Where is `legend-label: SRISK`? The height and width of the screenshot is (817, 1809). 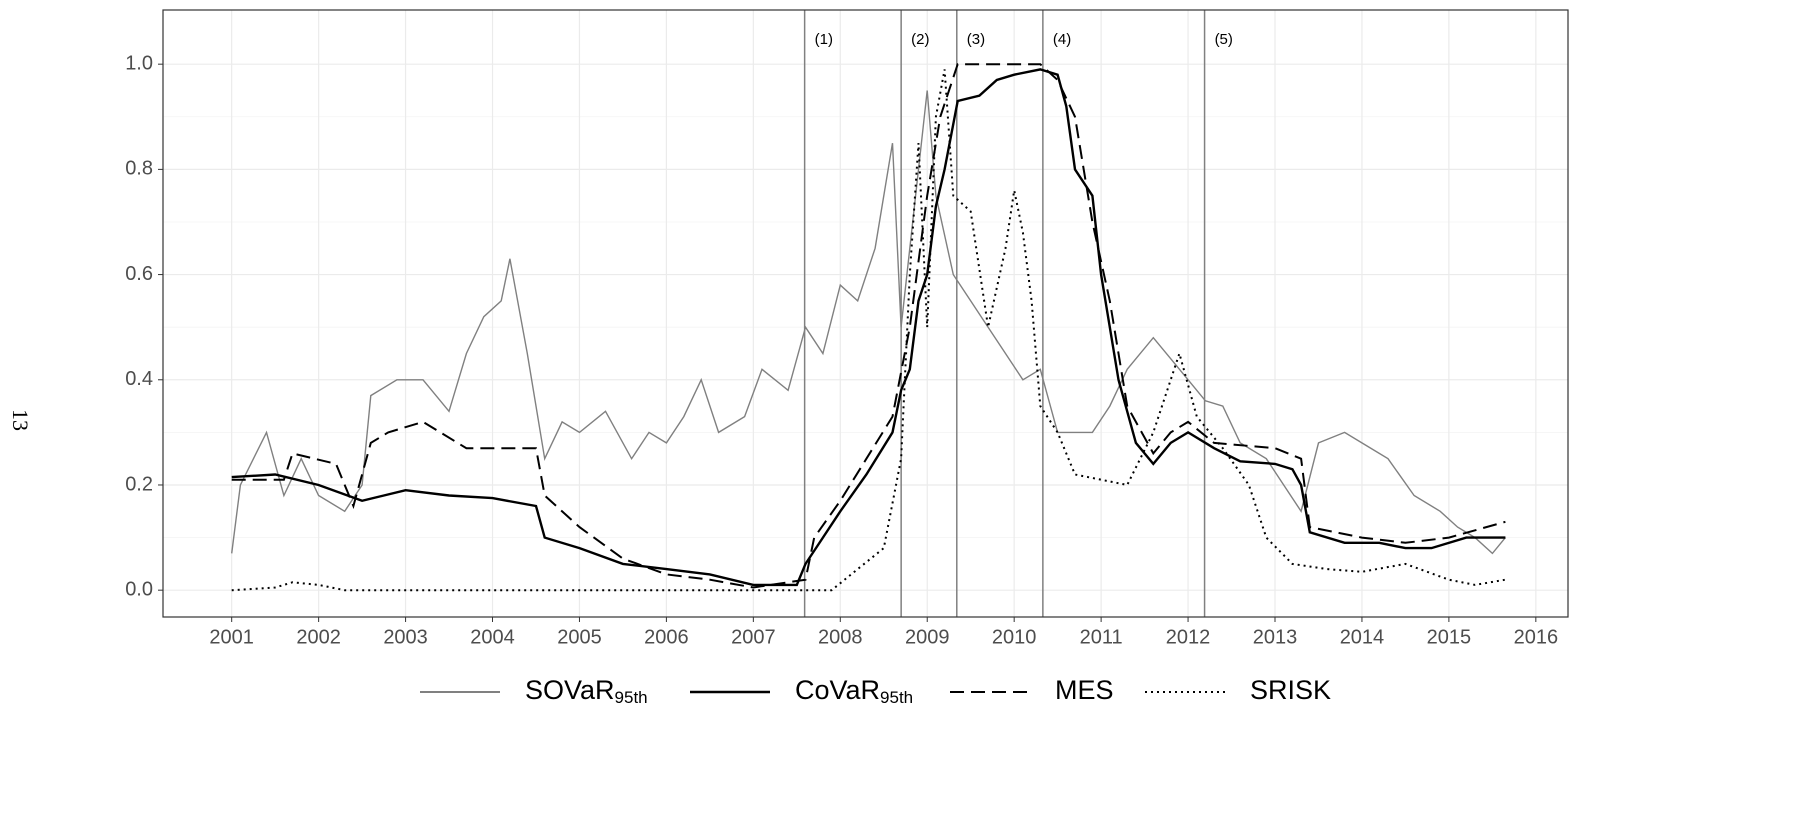 legend-label: SRISK is located at coordinates (1290, 690).